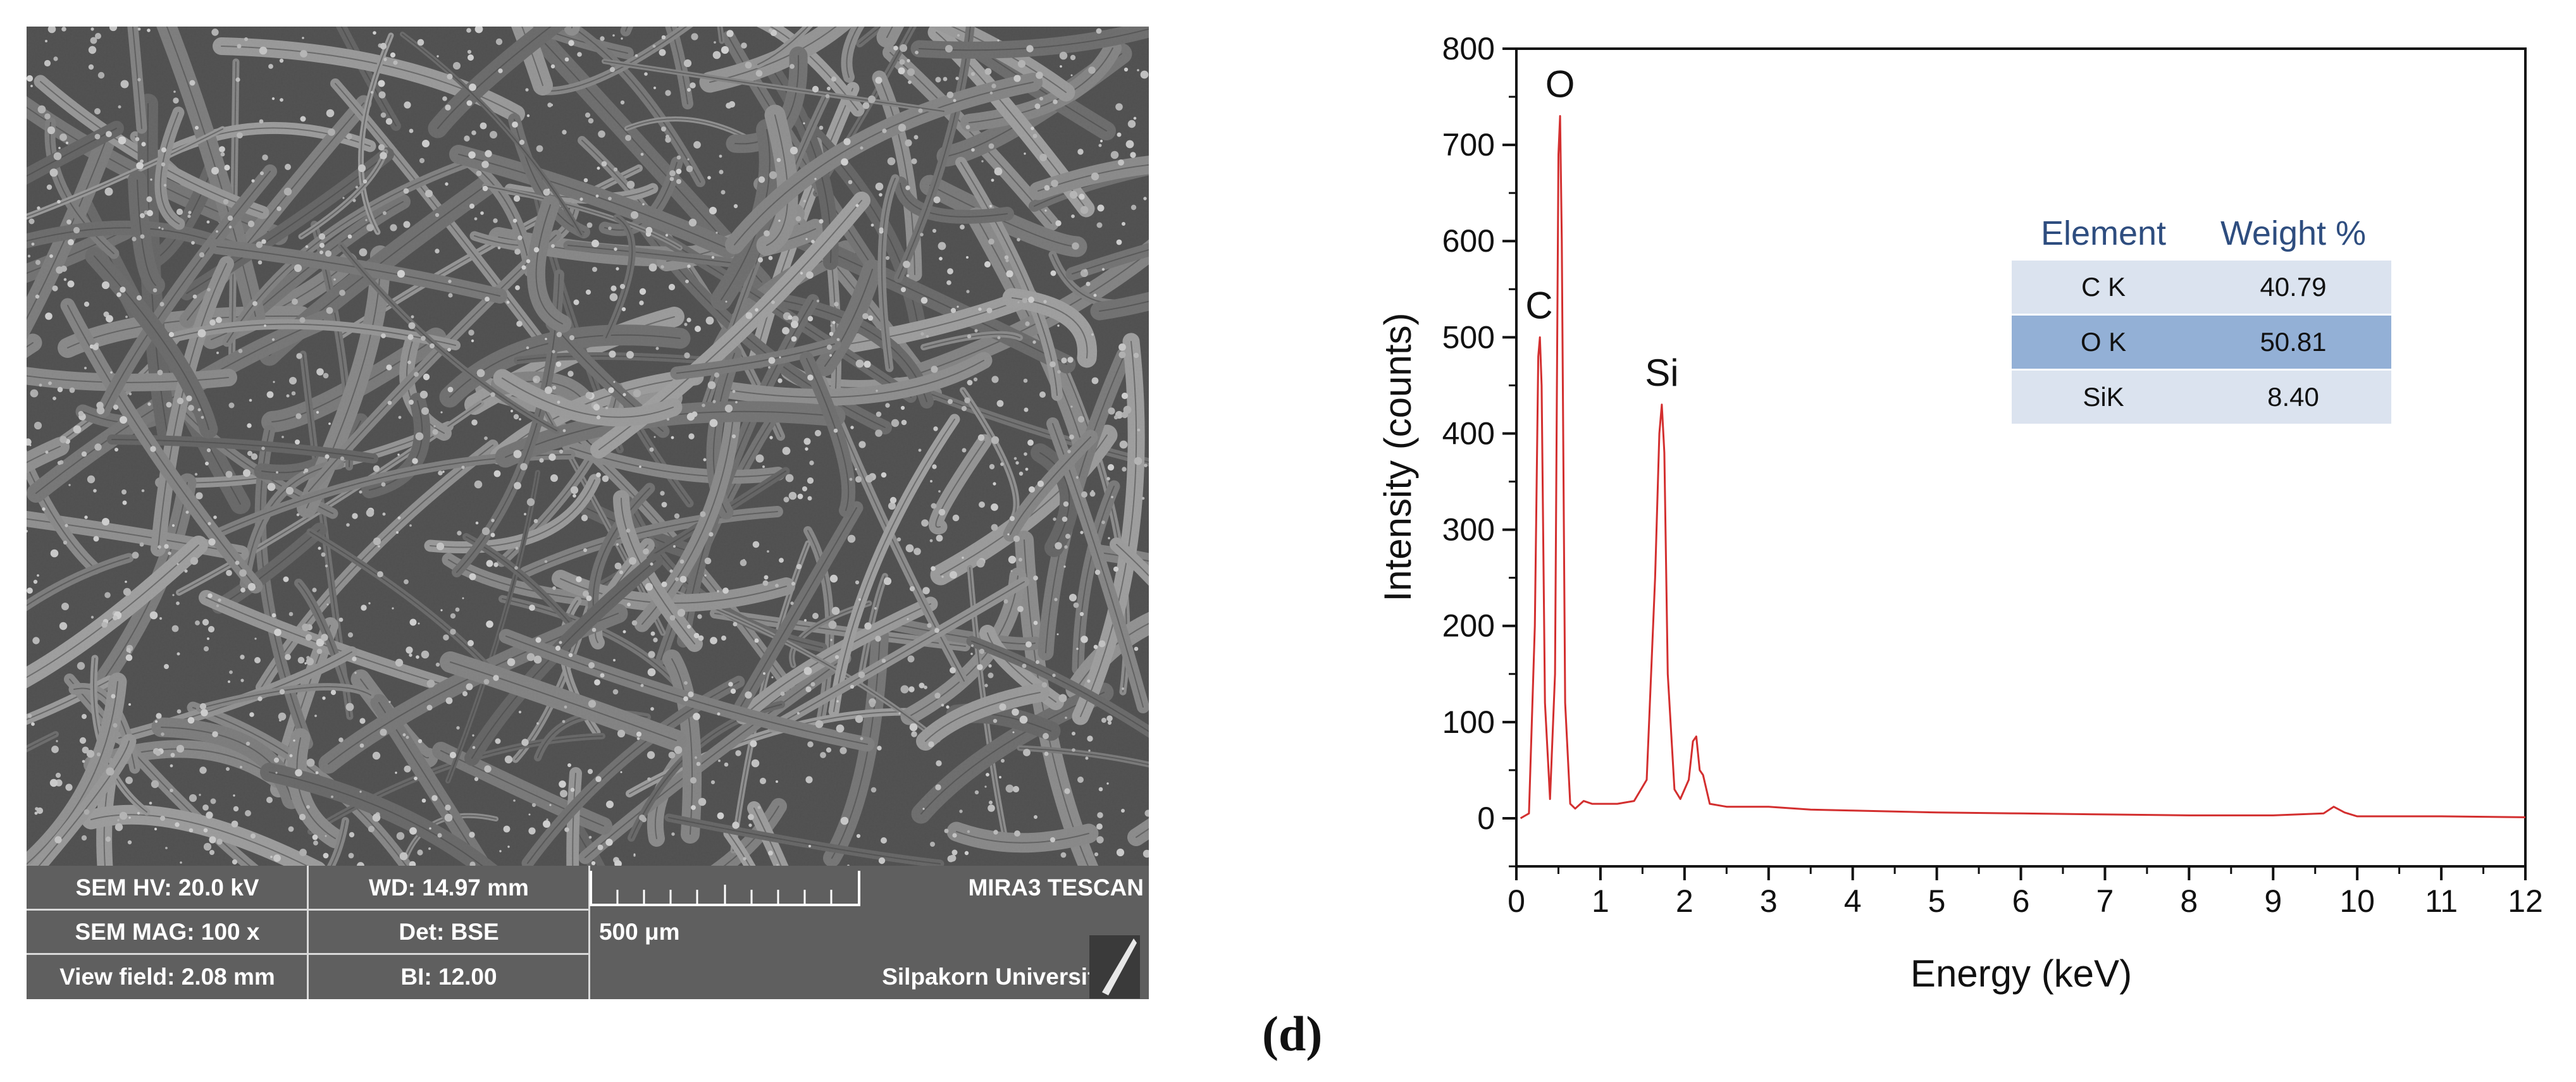  I want to click on y-tick-label: 100, so click(1468, 722).